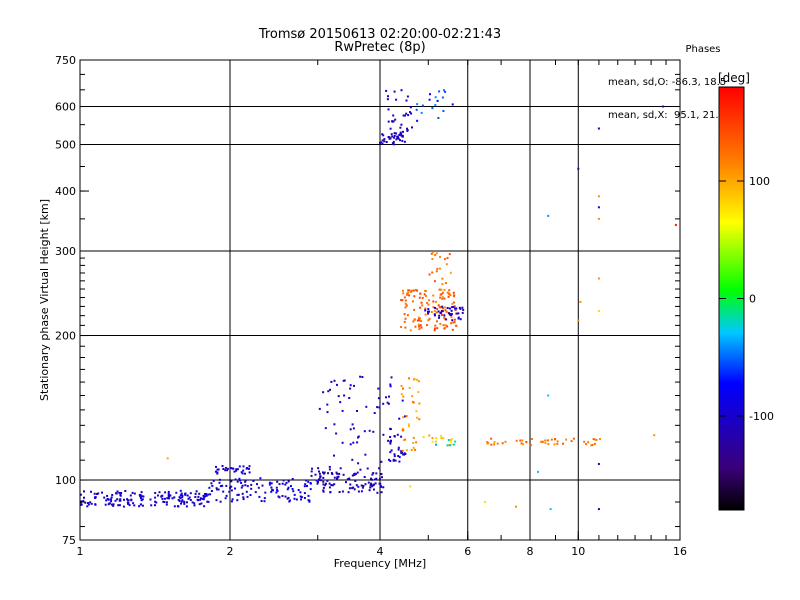 Image resolution: width=800 pixels, height=600 pixels. What do you see at coordinates (382, 551) in the screenshot?
I see `x-tick-labels: 1 2 4 6 8 10 16` at bounding box center [382, 551].